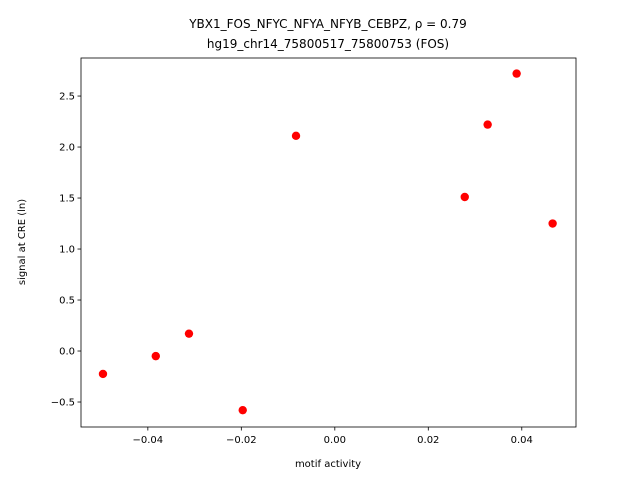  I want to click on x-tick-label: −0.04, so click(148, 440).